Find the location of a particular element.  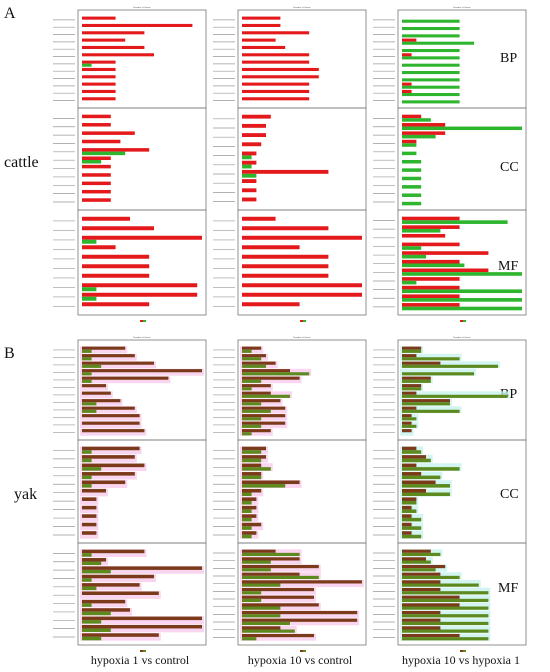

row-label-cattle: cattle is located at coordinates (21, 162).